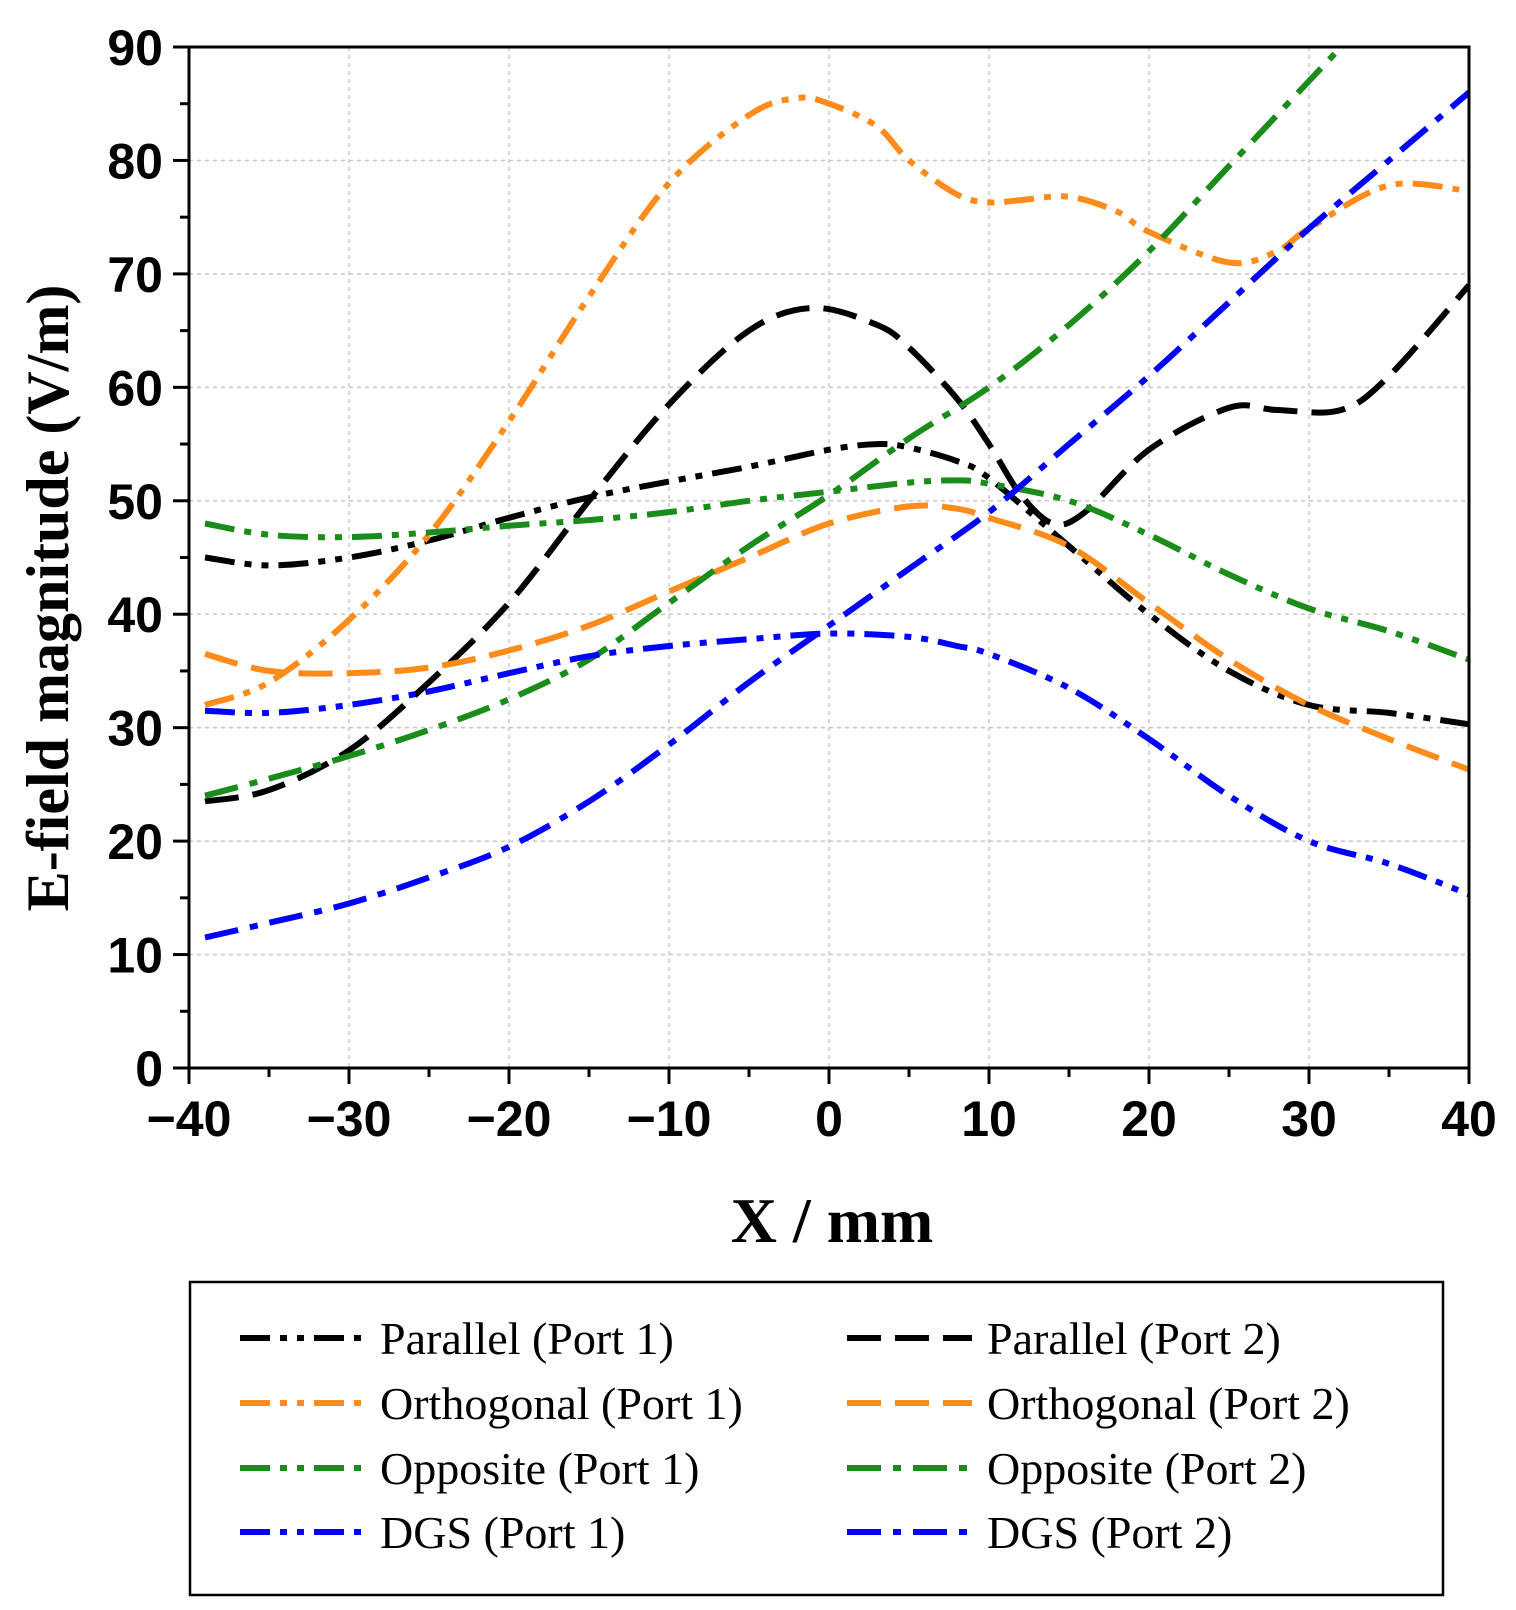  What do you see at coordinates (669, 1119) in the screenshot?
I see `x-tick-label: −10` at bounding box center [669, 1119].